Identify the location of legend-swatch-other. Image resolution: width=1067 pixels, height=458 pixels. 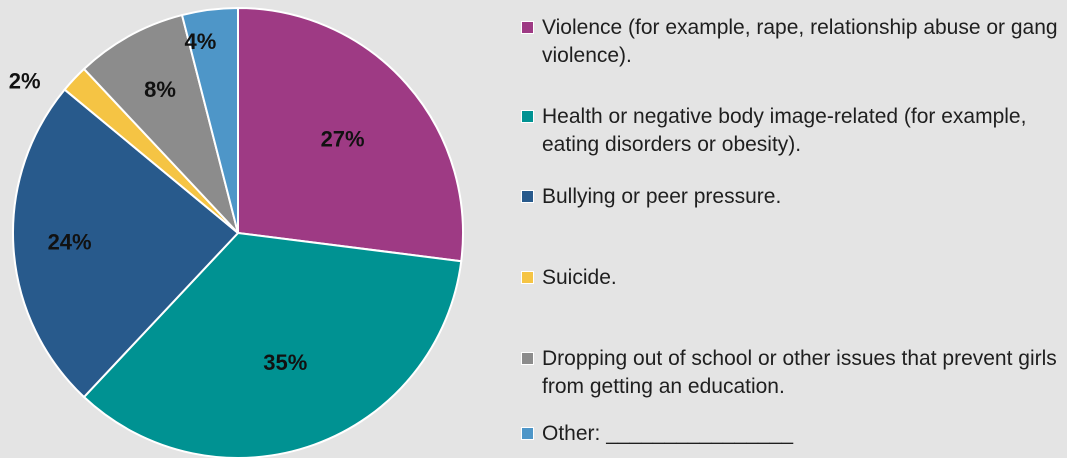
(527, 433).